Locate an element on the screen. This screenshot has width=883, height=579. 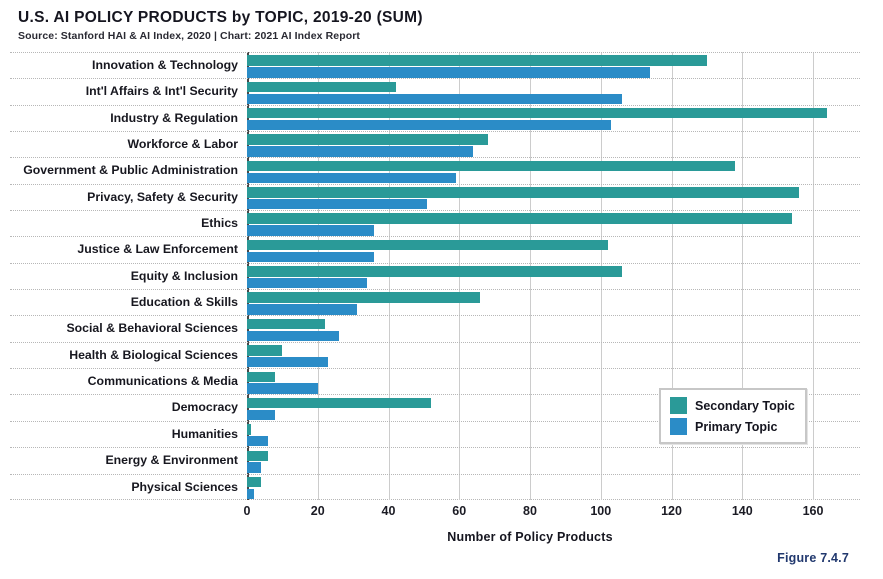
category-row: Communications & Media is located at coordinates (435, 381).